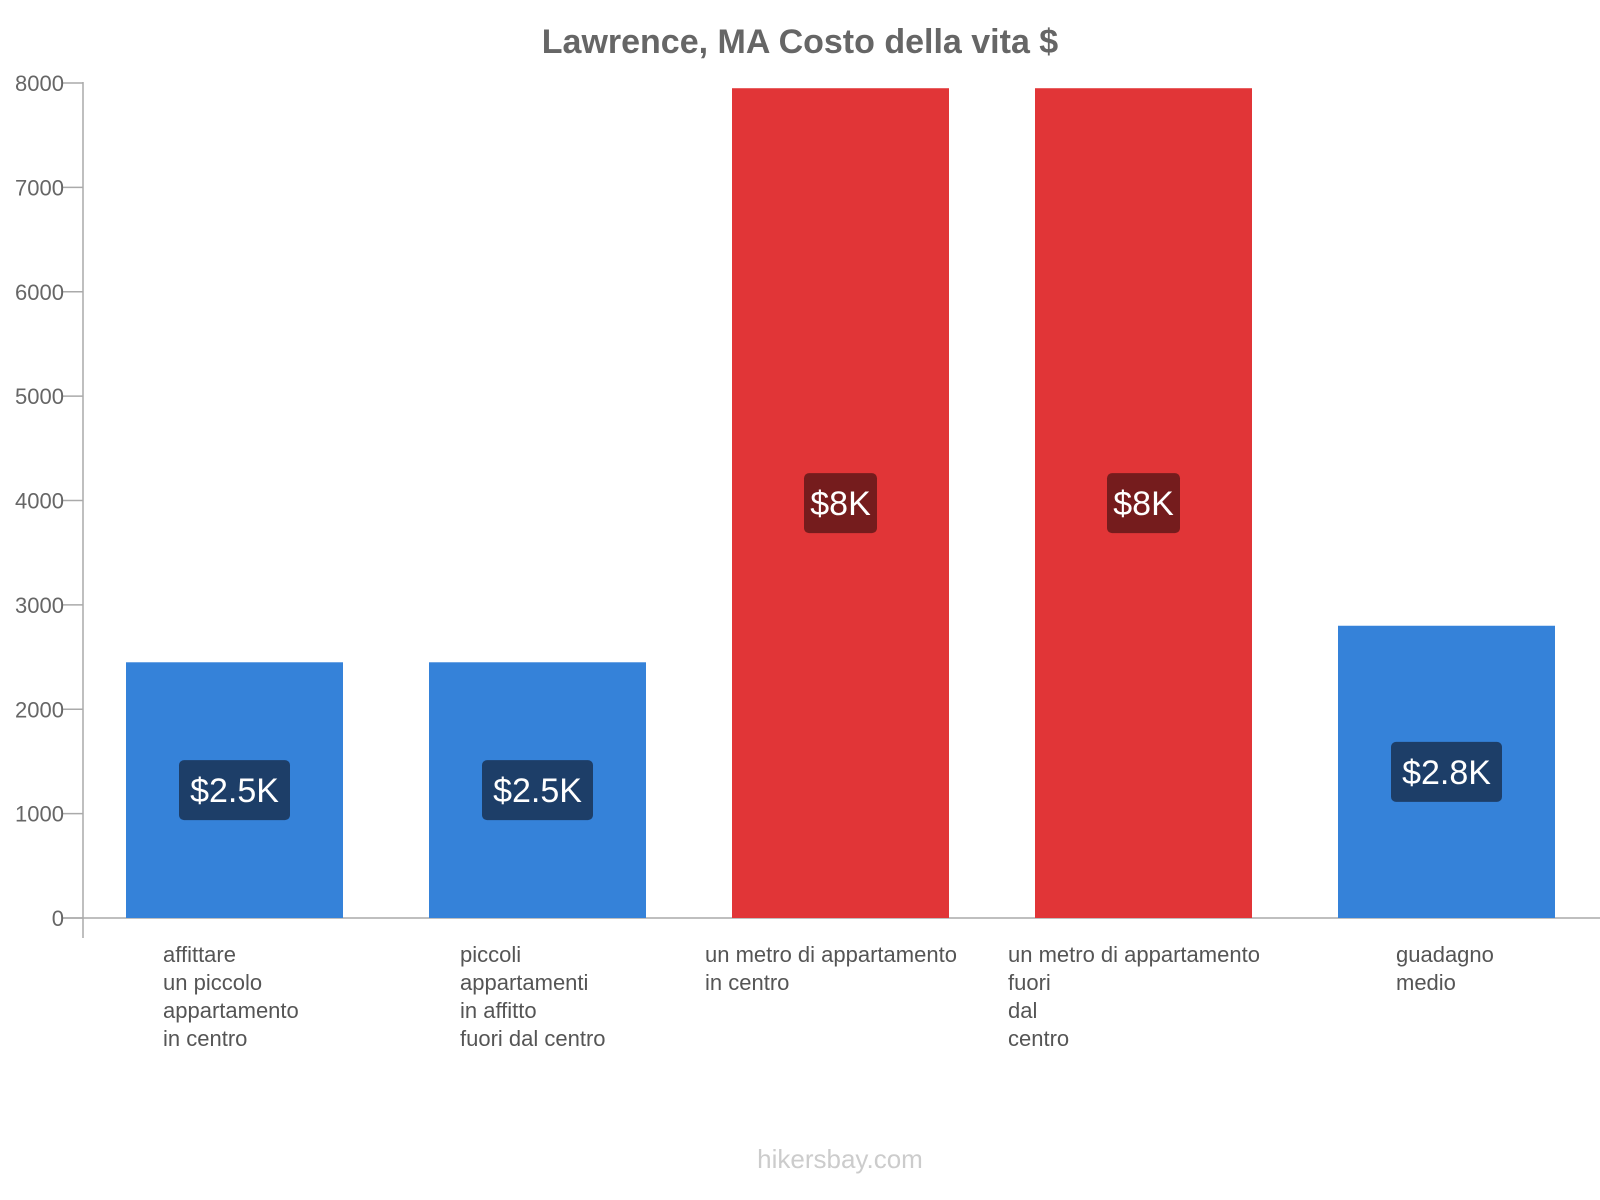 The width and height of the screenshot is (1600, 1200). I want to click on x-tick-label: appartamento, so click(231, 1010).